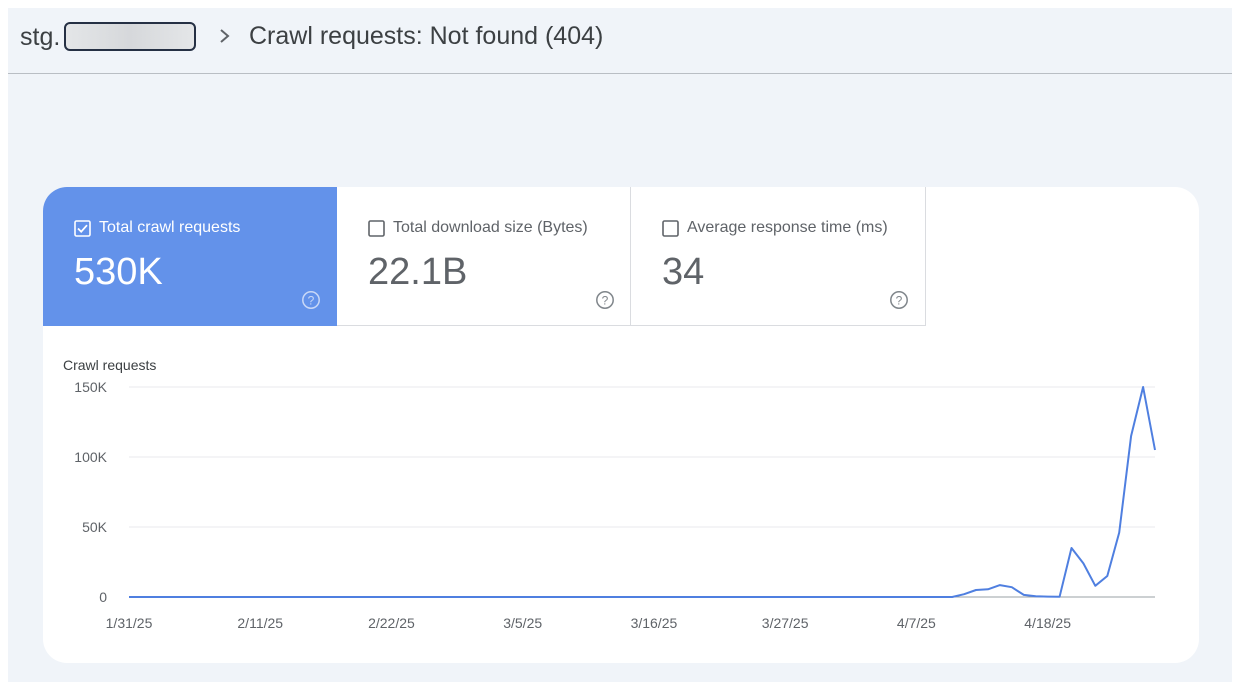  What do you see at coordinates (916, 623) in the screenshot?
I see `chart-x-tick-label: 4/7/25` at bounding box center [916, 623].